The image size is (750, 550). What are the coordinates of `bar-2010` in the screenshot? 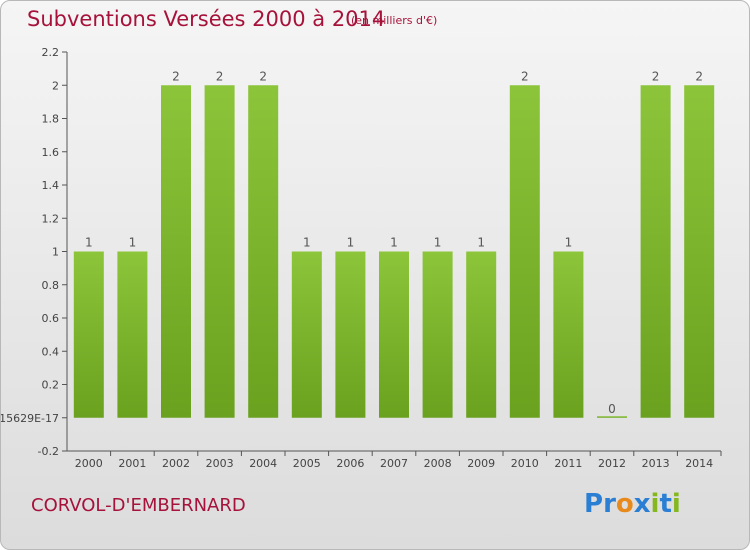 It's located at (524, 251).